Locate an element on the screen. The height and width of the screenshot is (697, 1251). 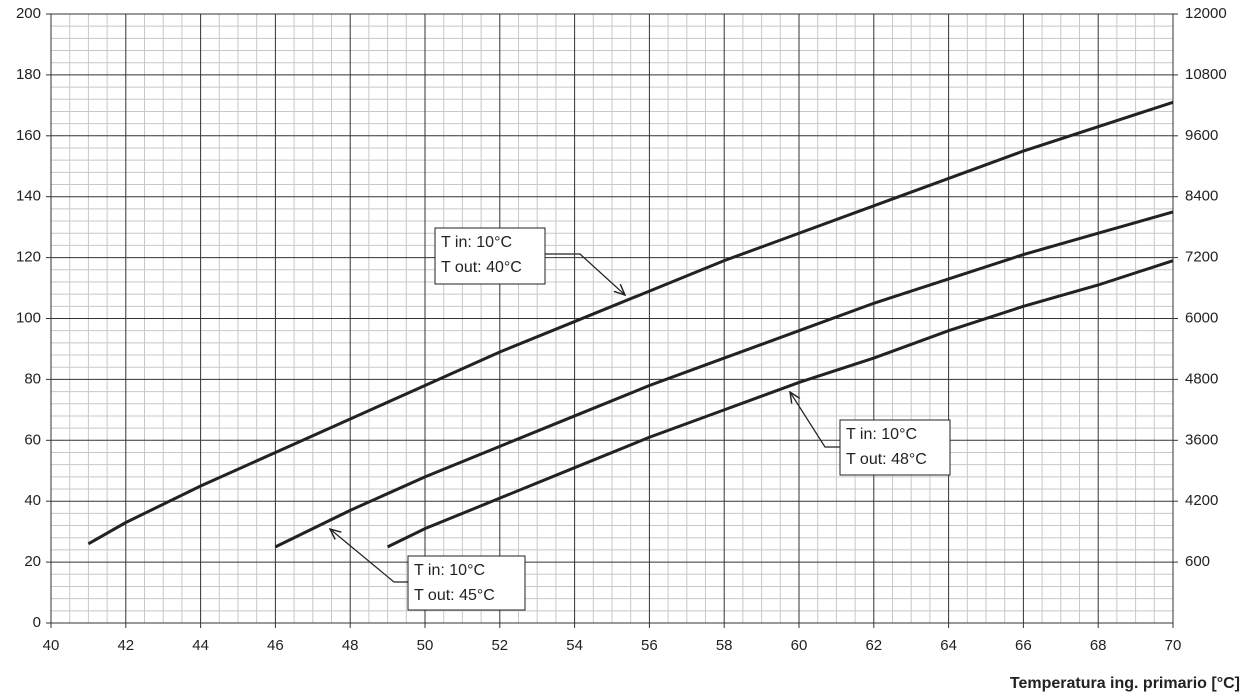
y-tick-label: 0 is located at coordinates (37, 622).